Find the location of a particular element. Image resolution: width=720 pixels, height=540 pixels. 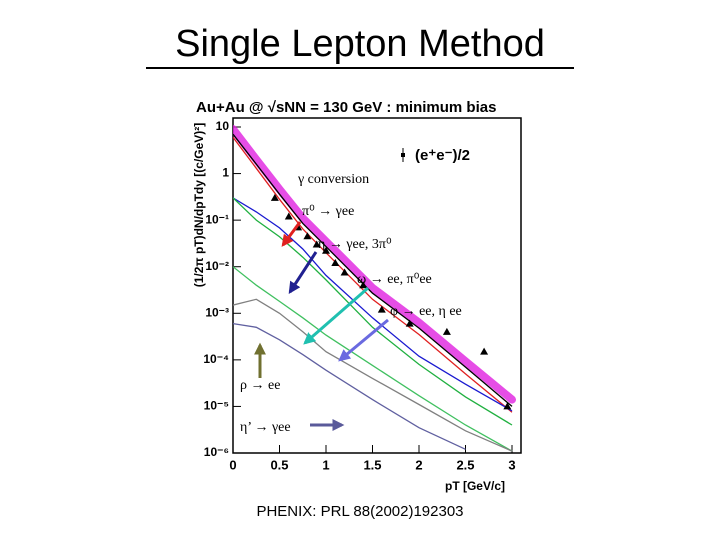

y-tick-label: 10⁻⁶ is located at coordinates (216, 452).